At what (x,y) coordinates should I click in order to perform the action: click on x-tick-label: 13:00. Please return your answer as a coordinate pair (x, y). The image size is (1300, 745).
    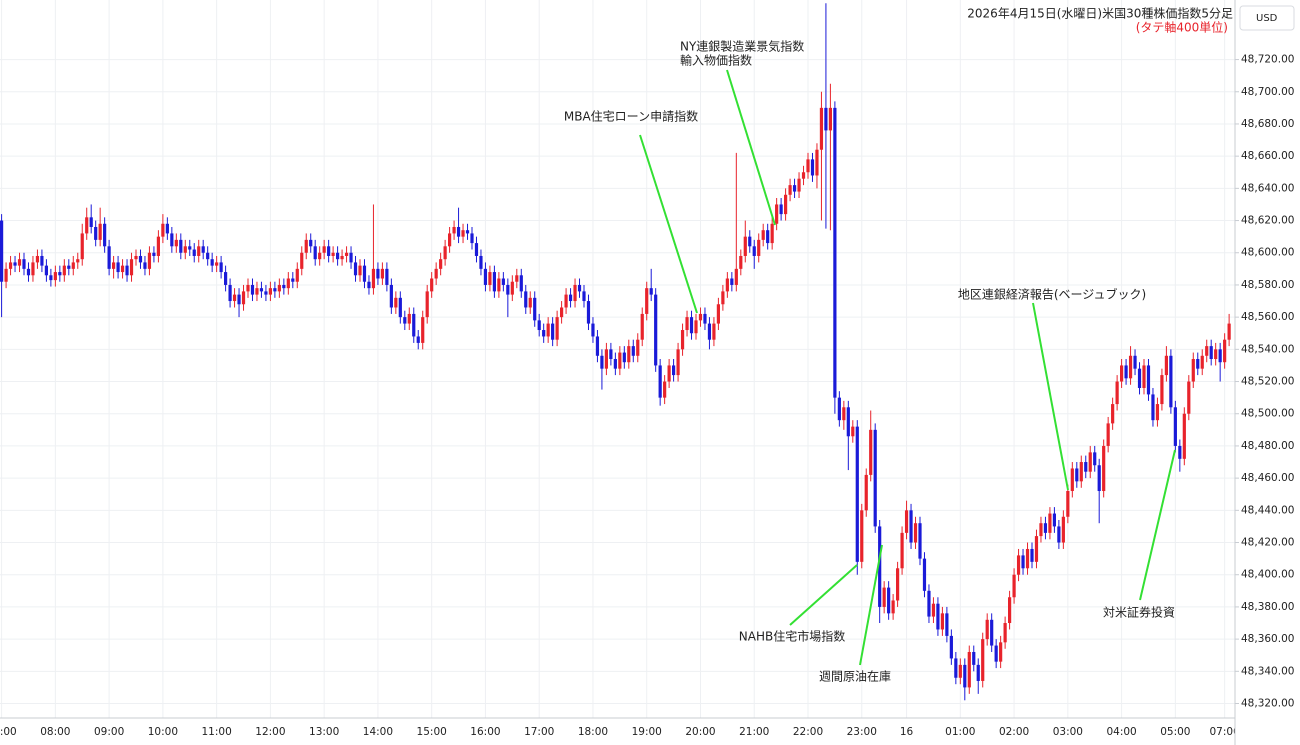
    Looking at the image, I should click on (324, 732).